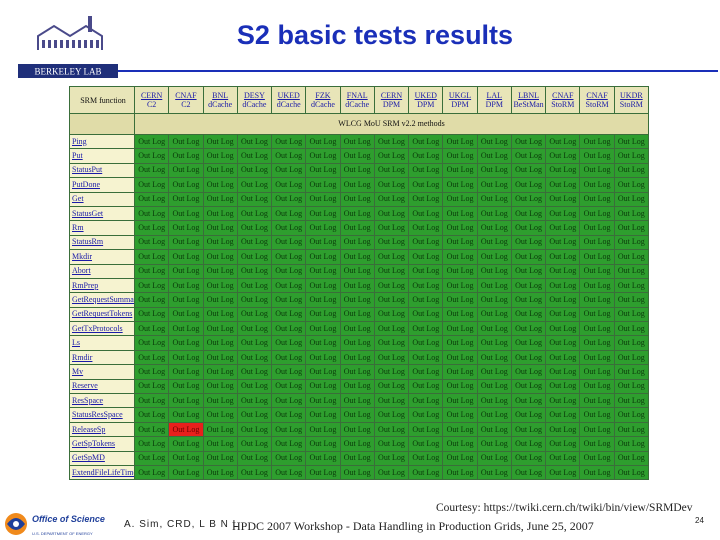  Describe the element at coordinates (494, 95) in the screenshot. I see `column-header-site: LAL` at that location.